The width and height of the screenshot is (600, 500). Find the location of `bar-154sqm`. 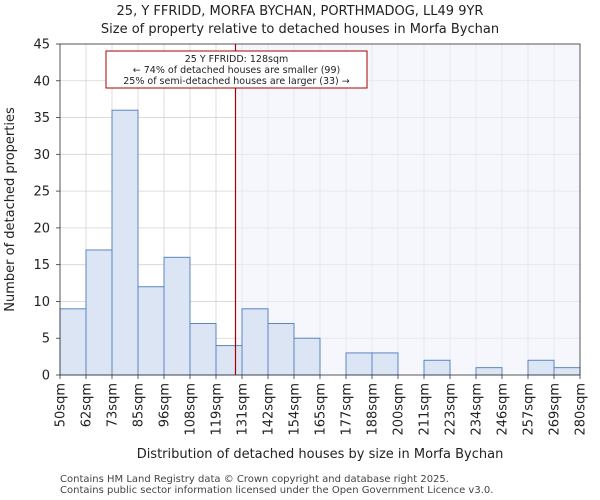

bar-154sqm is located at coordinates (307, 356).